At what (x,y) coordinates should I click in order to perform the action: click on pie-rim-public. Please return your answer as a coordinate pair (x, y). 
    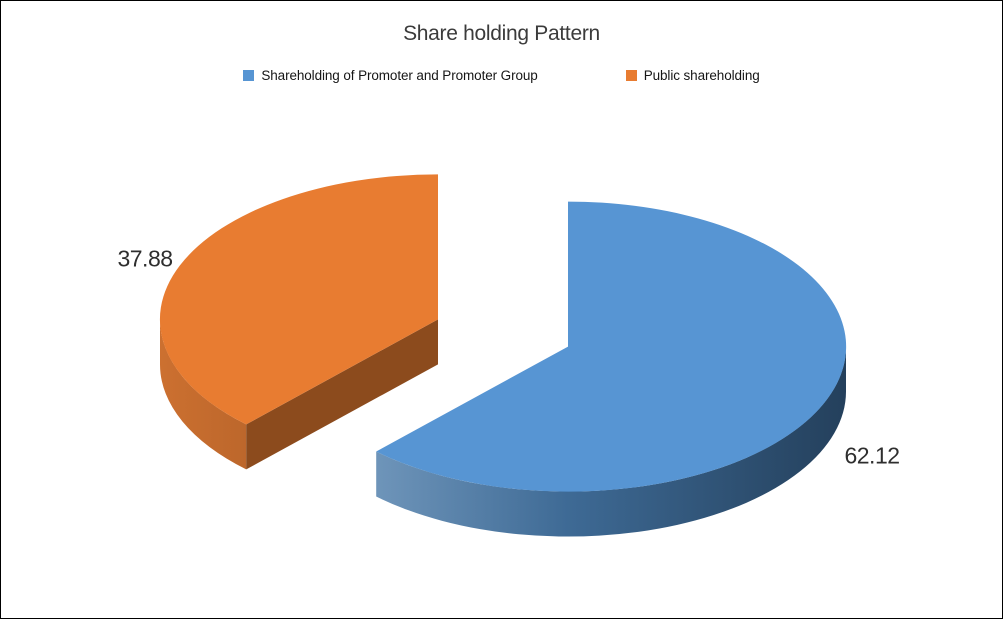
    Looking at the image, I should click on (203, 394).